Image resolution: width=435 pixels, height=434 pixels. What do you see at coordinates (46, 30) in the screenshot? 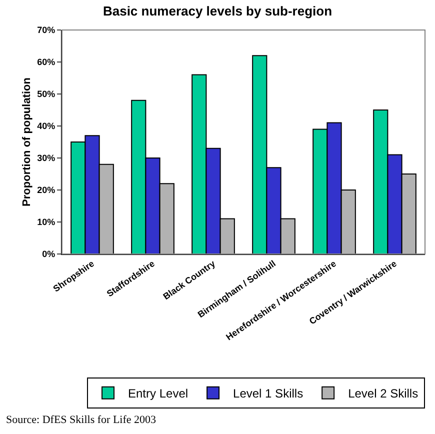
I see `y-tick-label: 70%` at bounding box center [46, 30].